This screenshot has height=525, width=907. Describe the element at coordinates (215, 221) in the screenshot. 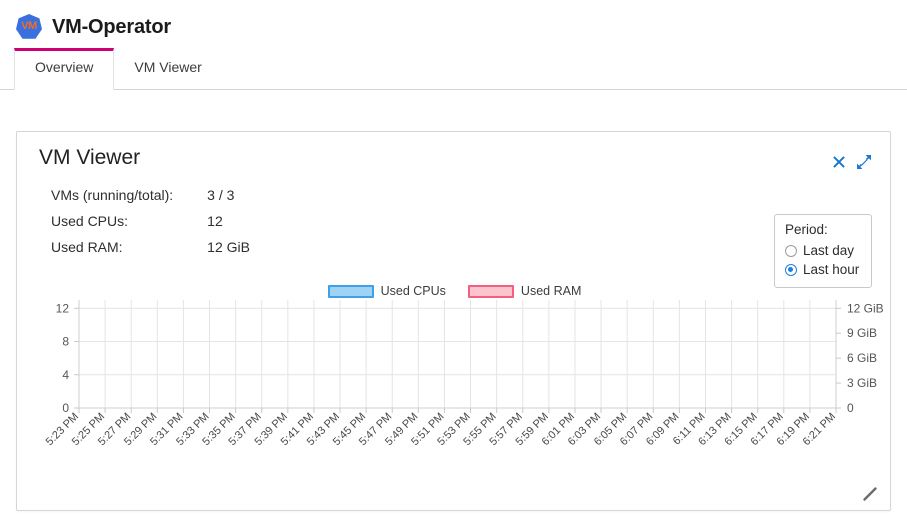

I see `stat-value-cpus: 12` at that location.